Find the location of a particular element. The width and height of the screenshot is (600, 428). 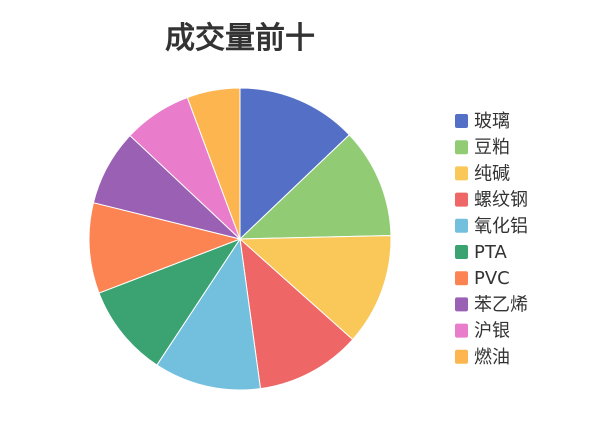

legend-label: 氧化铝 is located at coordinates (501, 226).